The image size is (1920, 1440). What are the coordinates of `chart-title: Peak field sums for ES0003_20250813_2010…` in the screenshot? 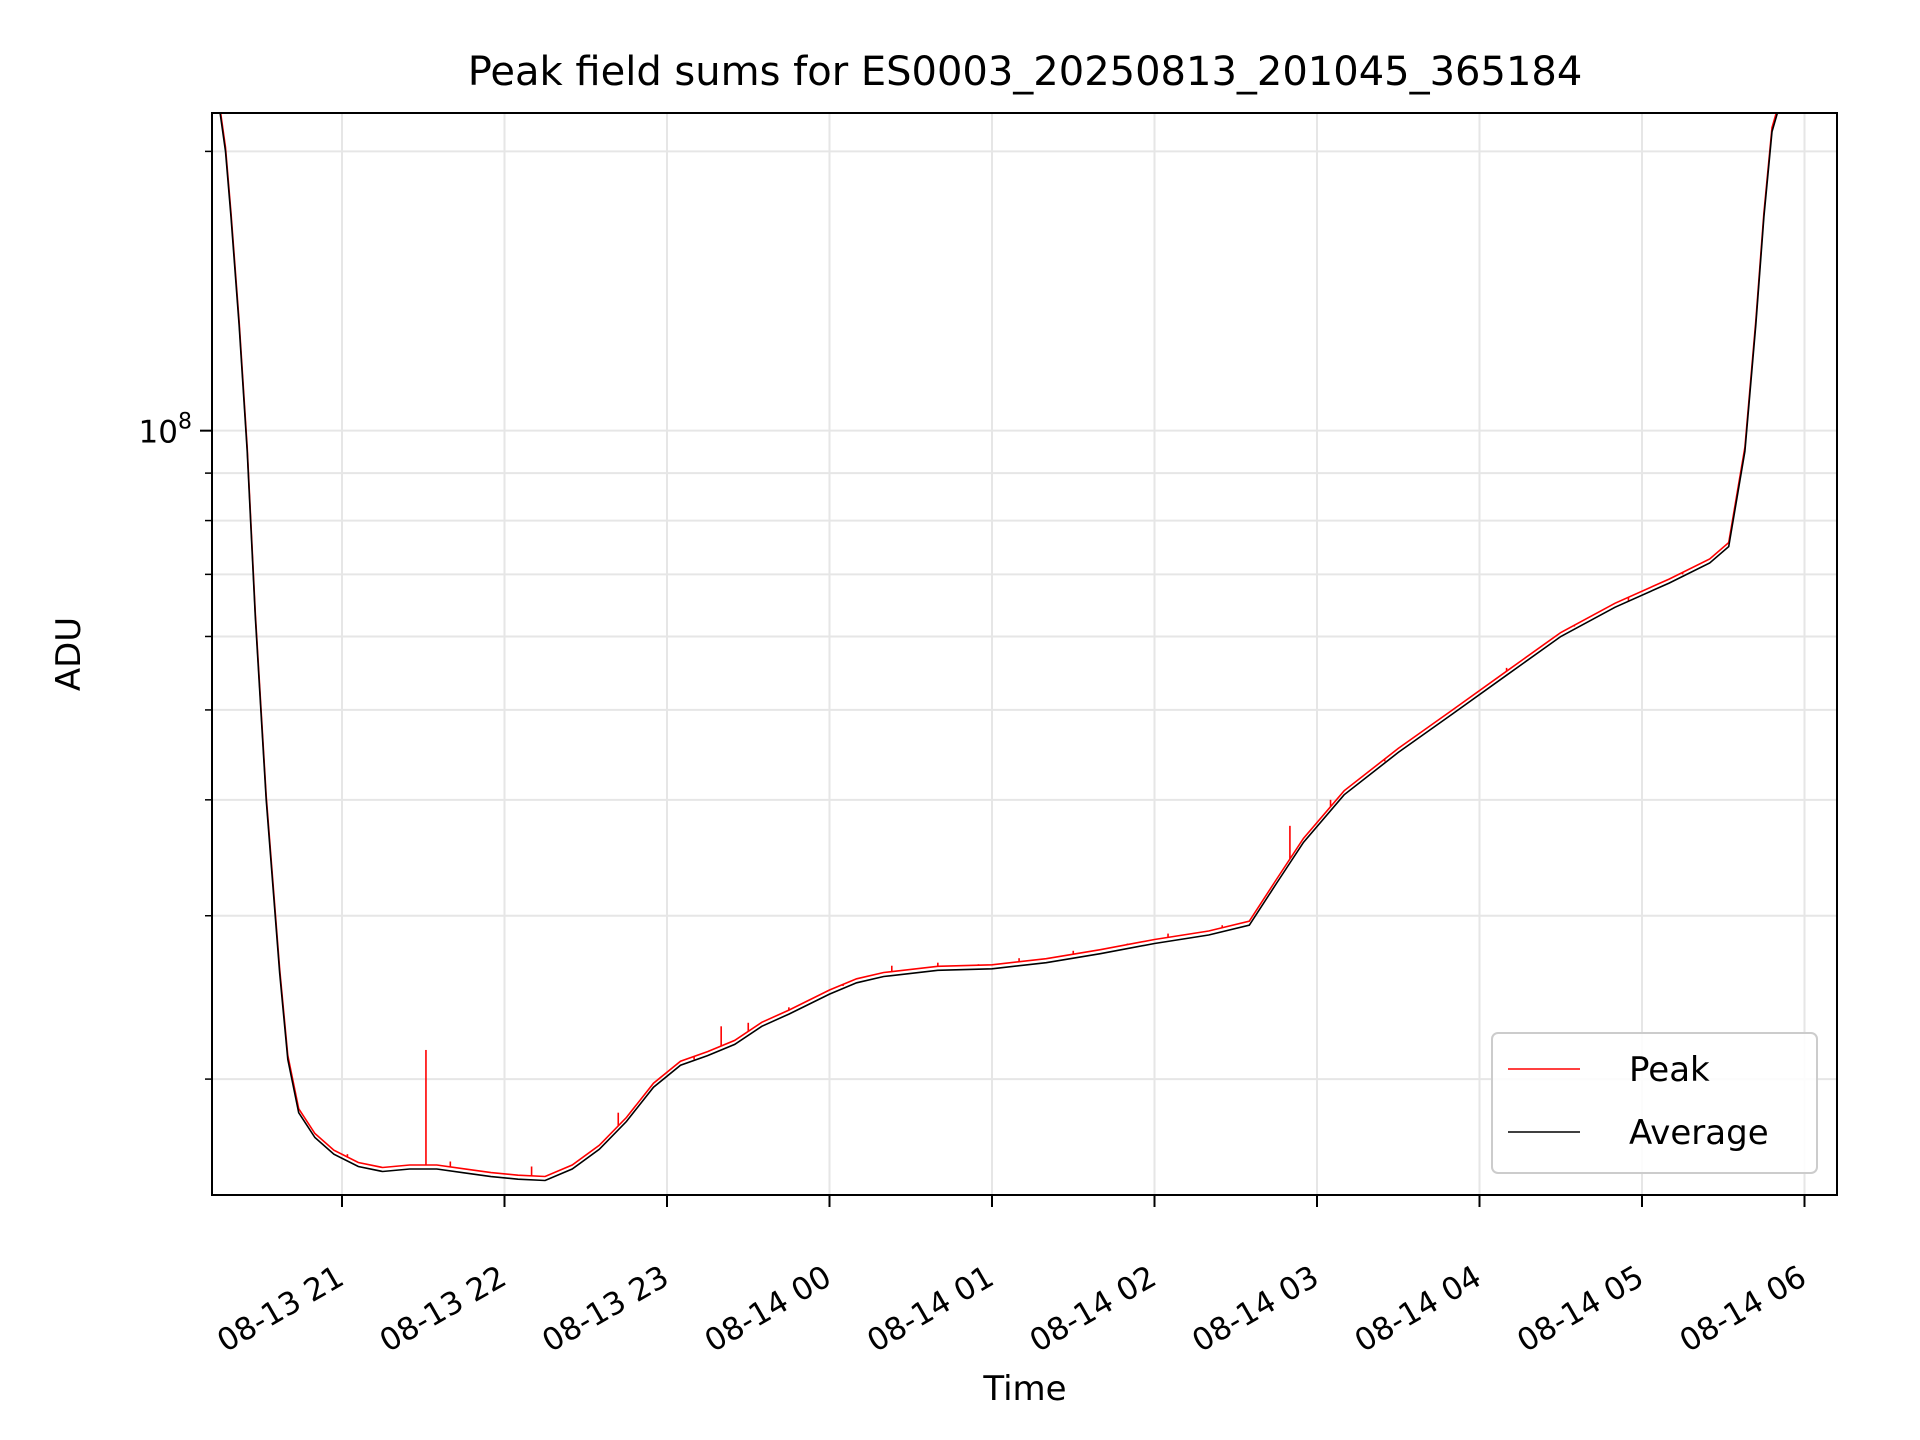 It's located at (1025, 72).